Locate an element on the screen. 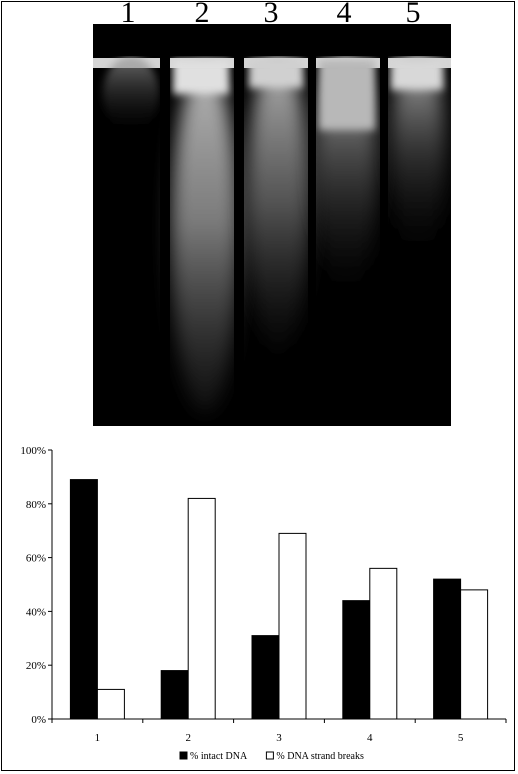  legend-label: % intact DNA is located at coordinates (219, 756).